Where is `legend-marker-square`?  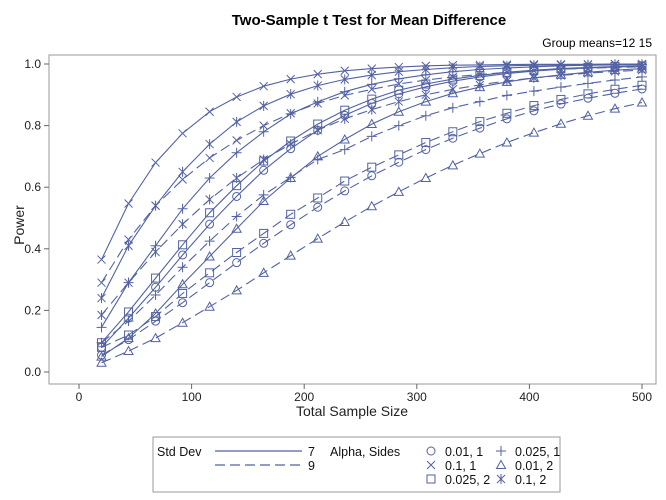
legend-marker-square is located at coordinates (431, 479).